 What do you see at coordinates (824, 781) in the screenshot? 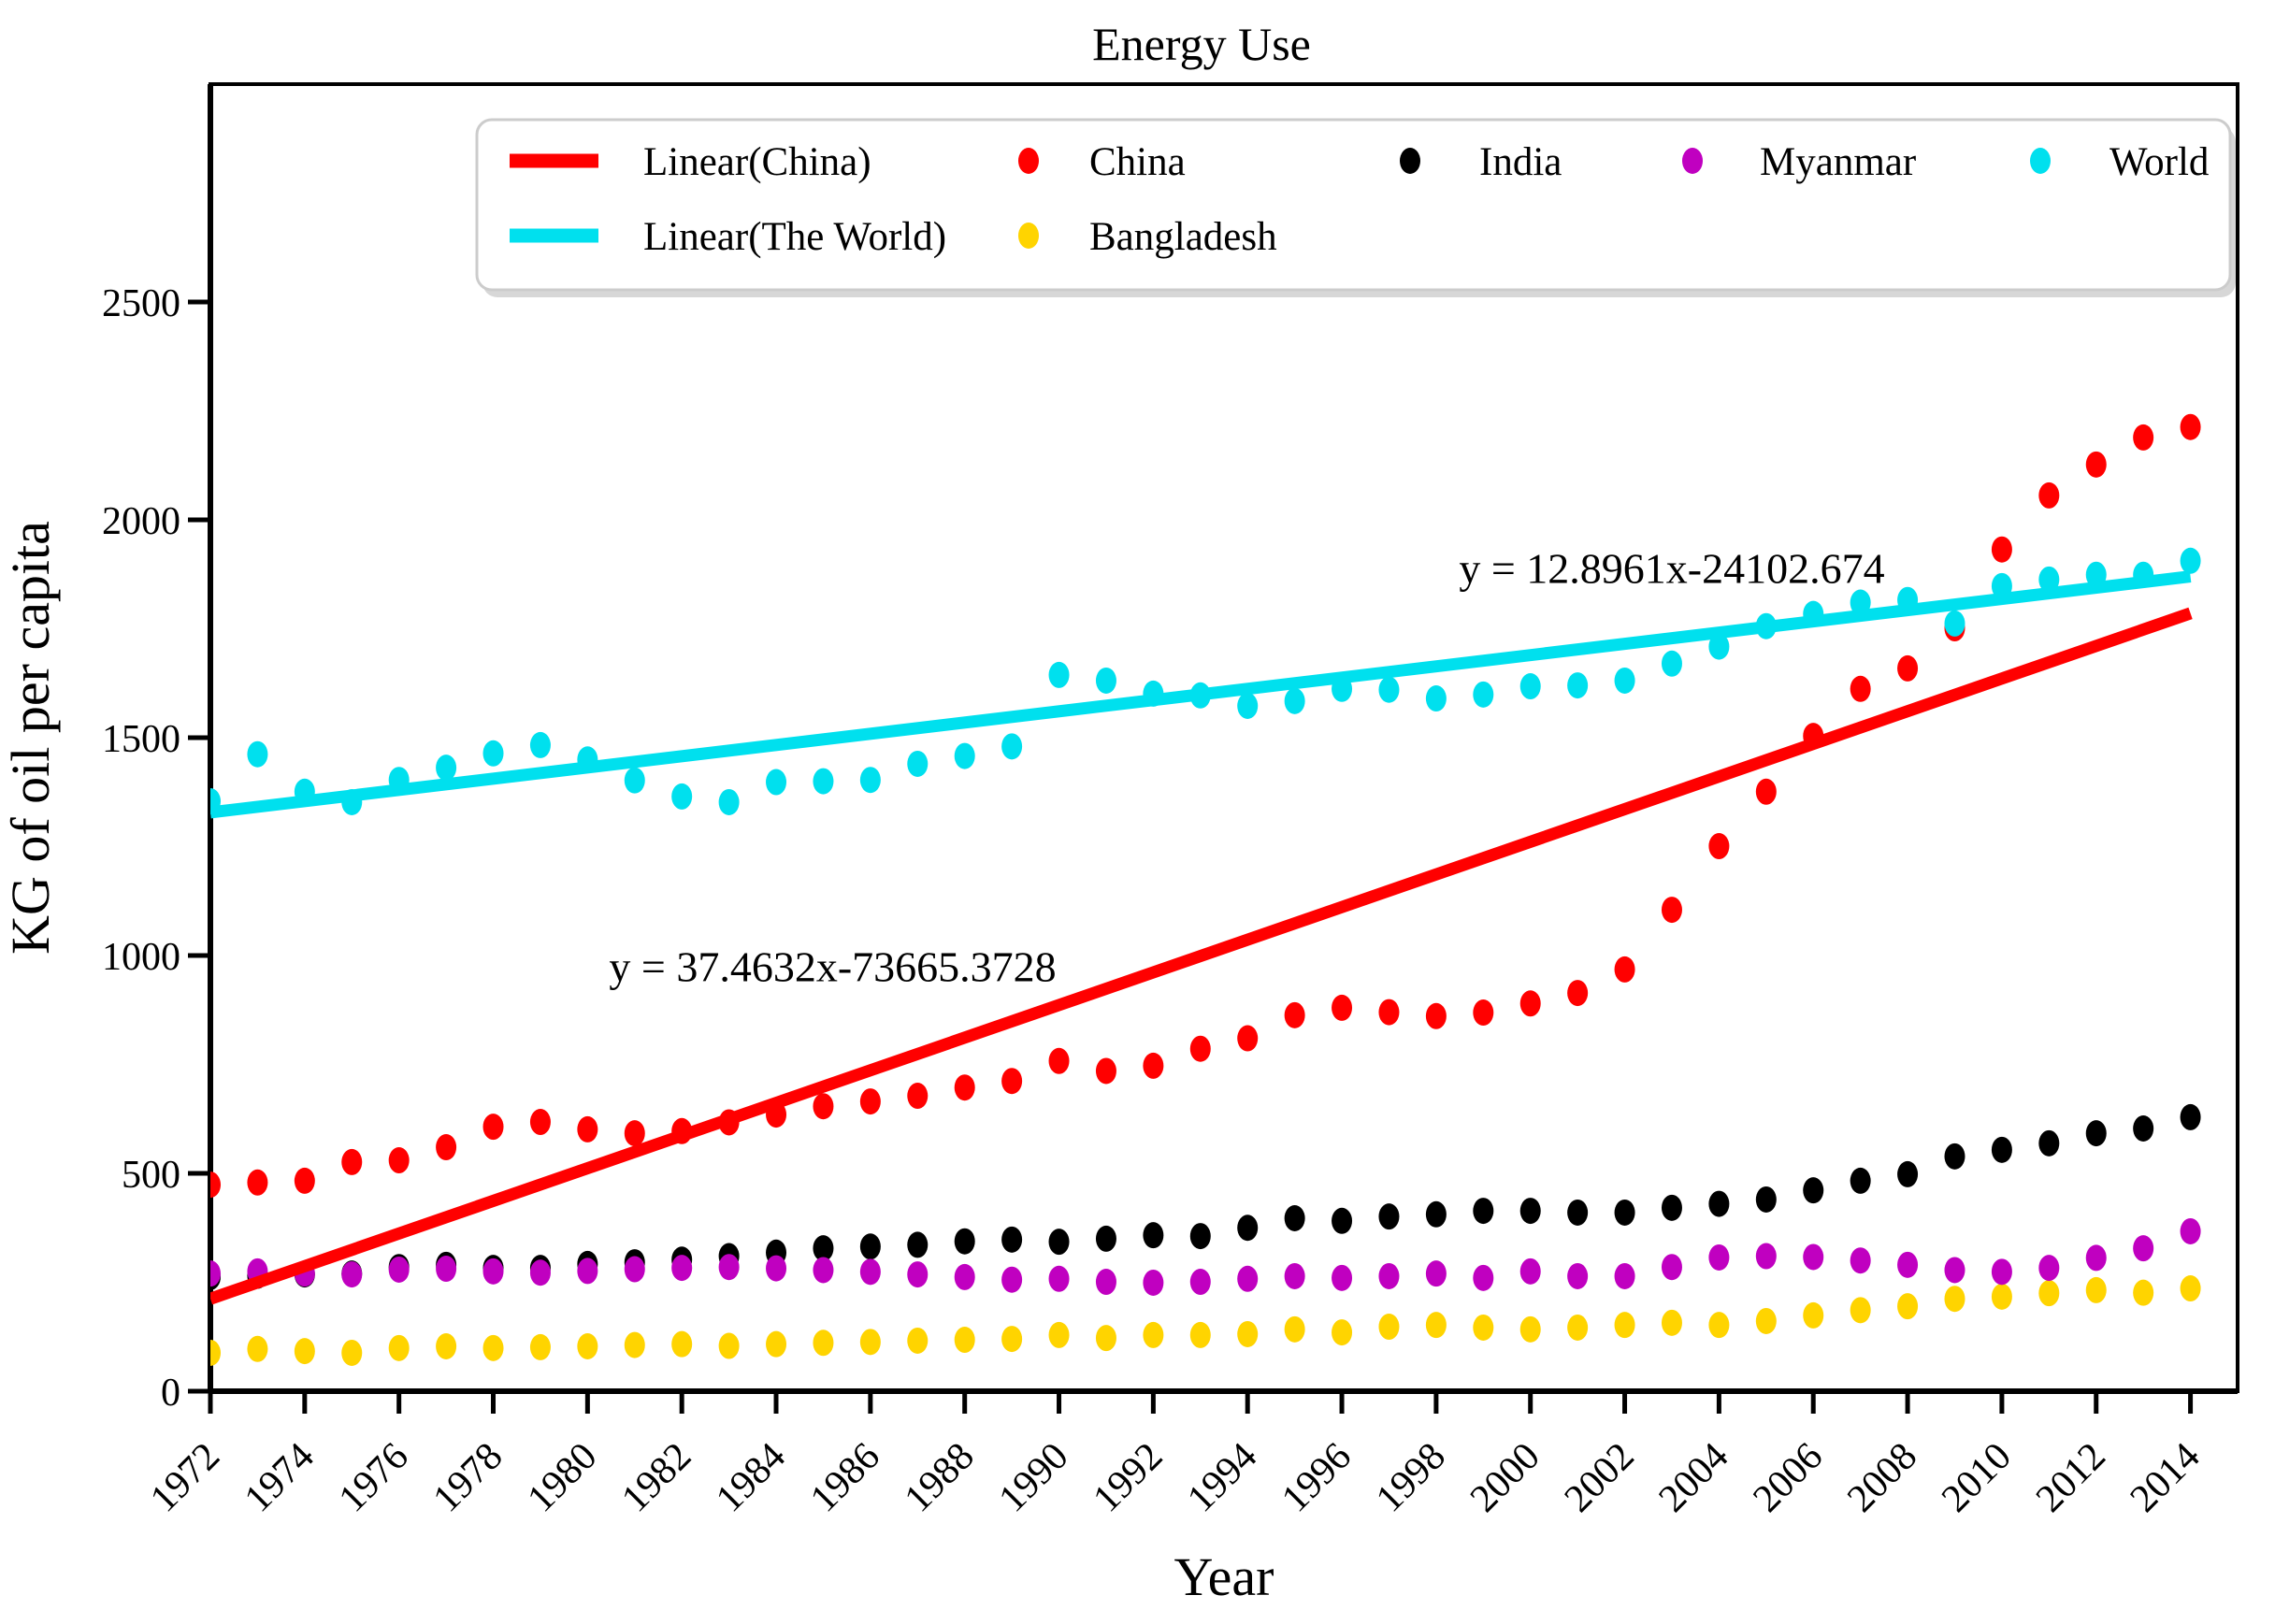
I see `point-world-1985` at bounding box center [824, 781].